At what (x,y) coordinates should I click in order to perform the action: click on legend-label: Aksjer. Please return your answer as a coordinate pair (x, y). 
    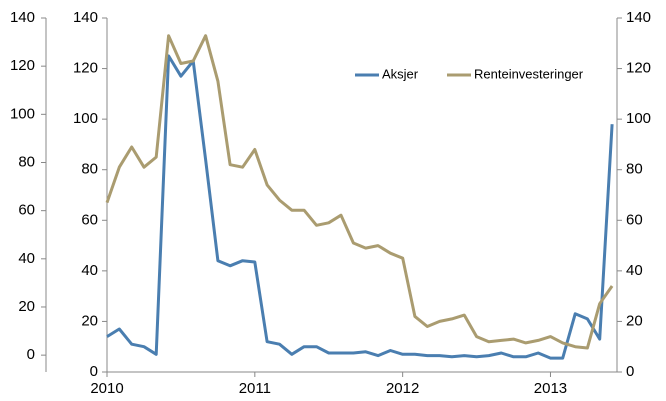
    Looking at the image, I should click on (400, 73).